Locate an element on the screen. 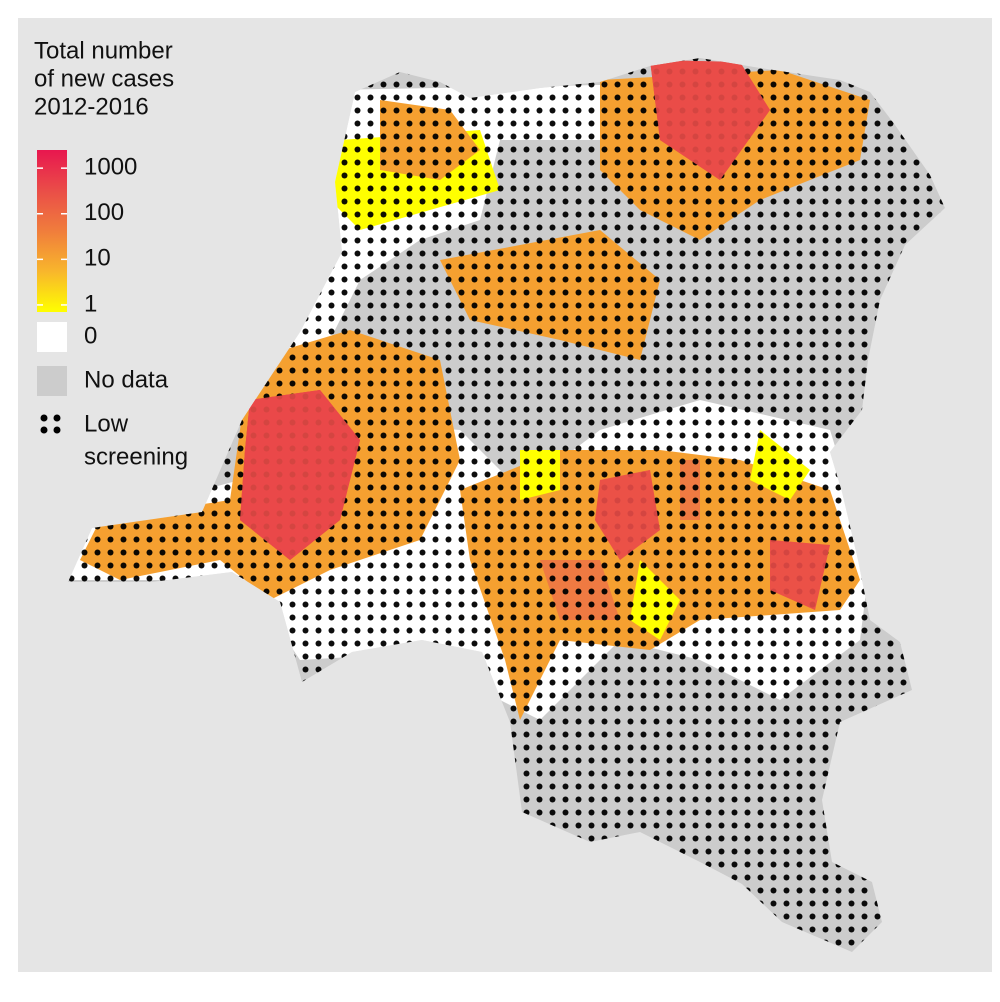 Image resolution: width=1000 pixels, height=1002 pixels. colorbar-tick-label: 10 is located at coordinates (97, 258).